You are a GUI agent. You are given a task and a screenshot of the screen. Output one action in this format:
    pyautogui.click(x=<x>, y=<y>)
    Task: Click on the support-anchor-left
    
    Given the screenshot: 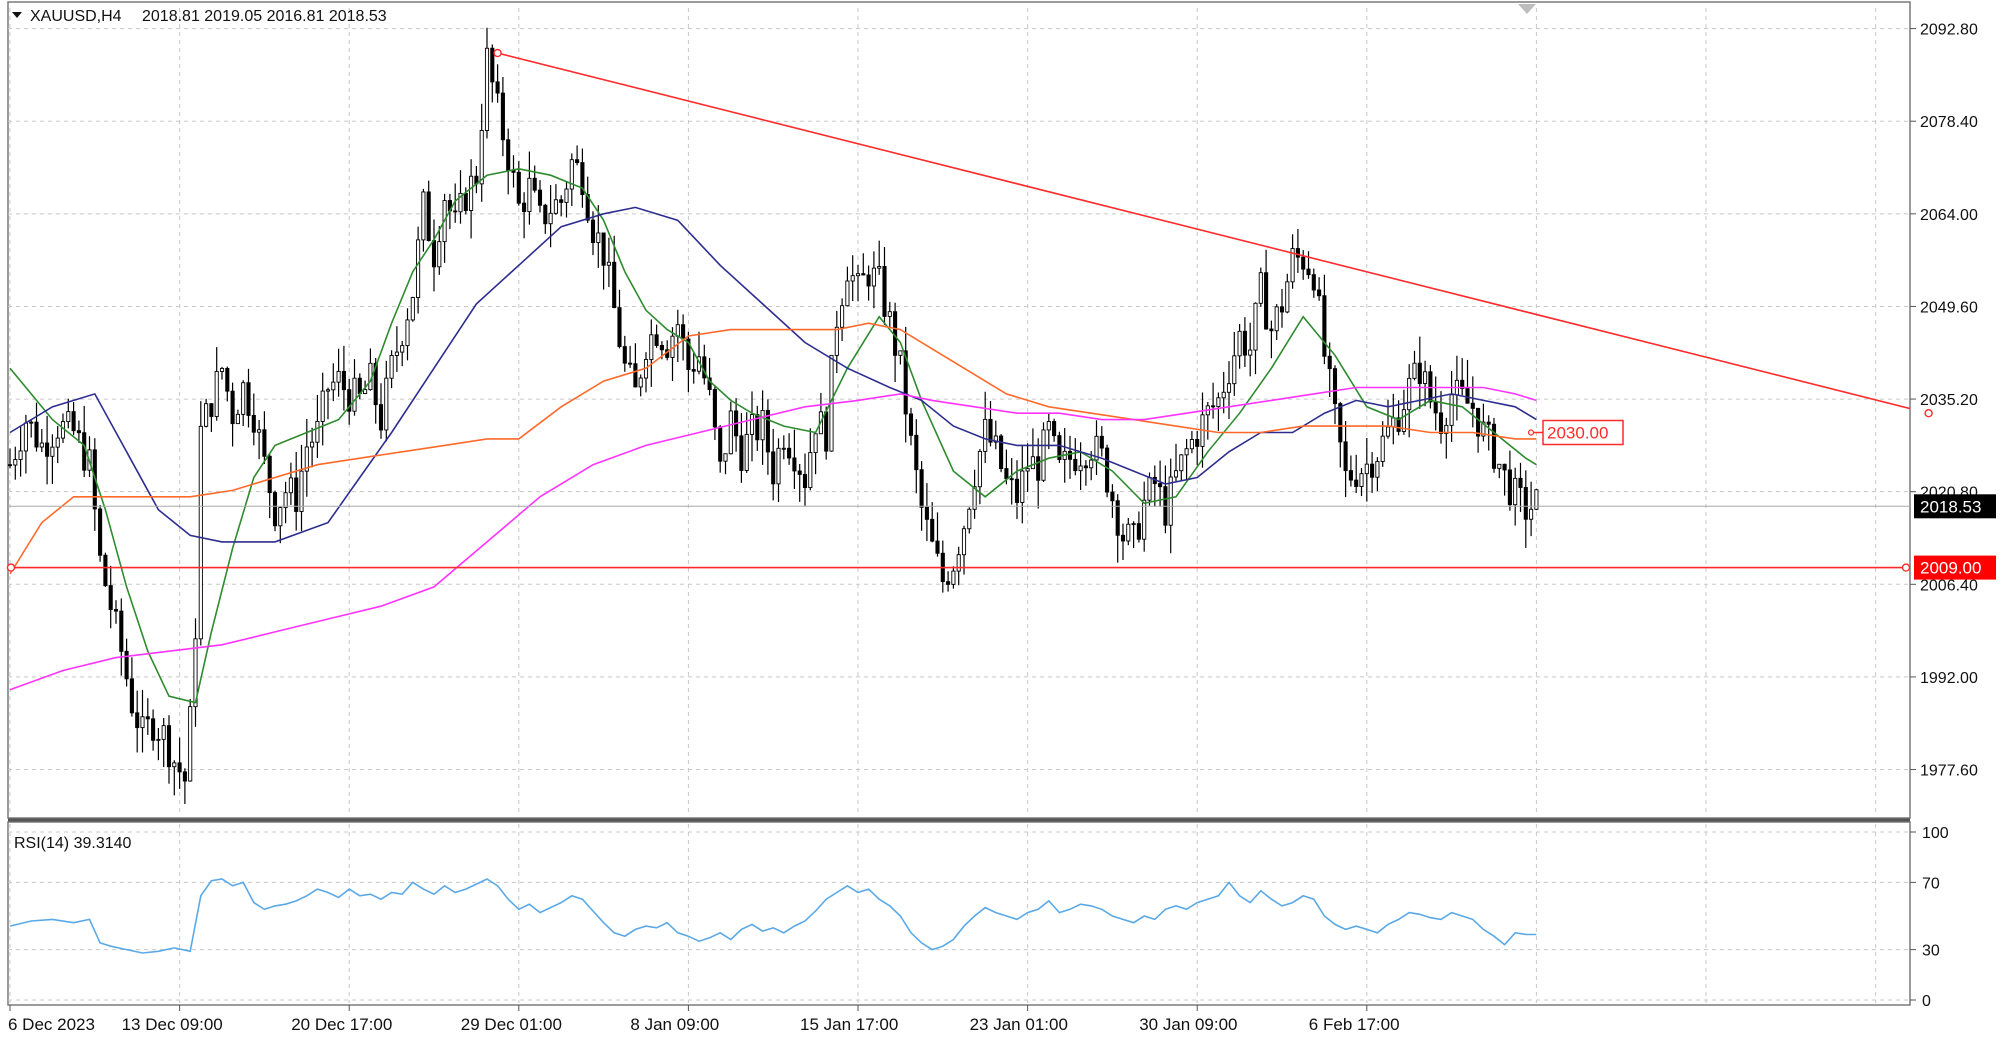 What is the action you would take?
    pyautogui.click(x=11, y=567)
    